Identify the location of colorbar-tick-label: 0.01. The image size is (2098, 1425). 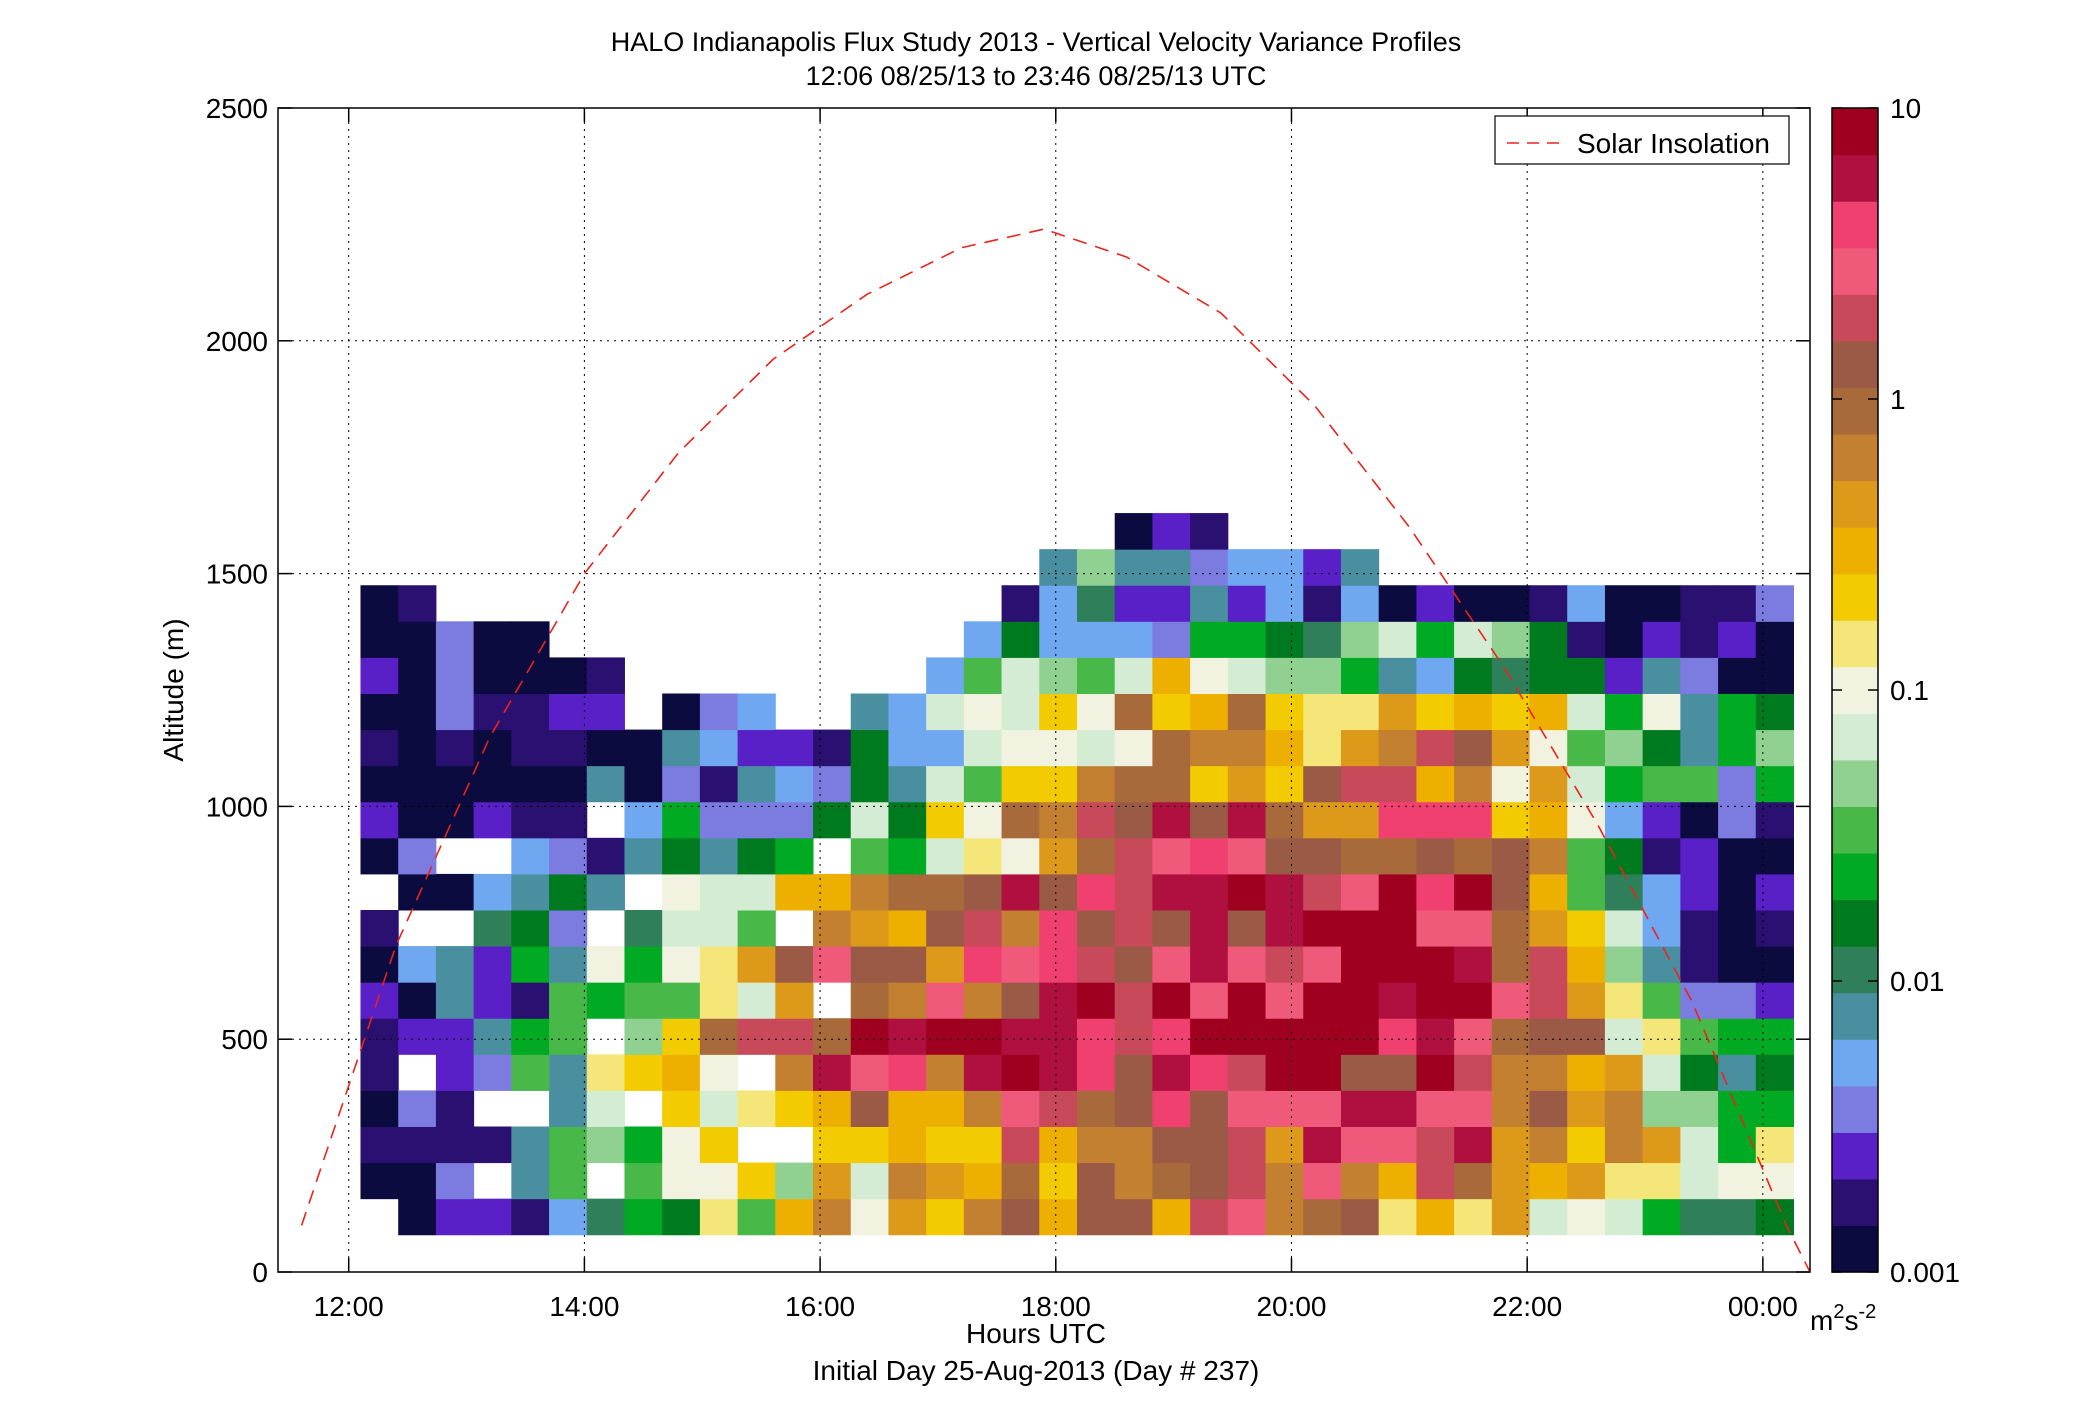
(1917, 981).